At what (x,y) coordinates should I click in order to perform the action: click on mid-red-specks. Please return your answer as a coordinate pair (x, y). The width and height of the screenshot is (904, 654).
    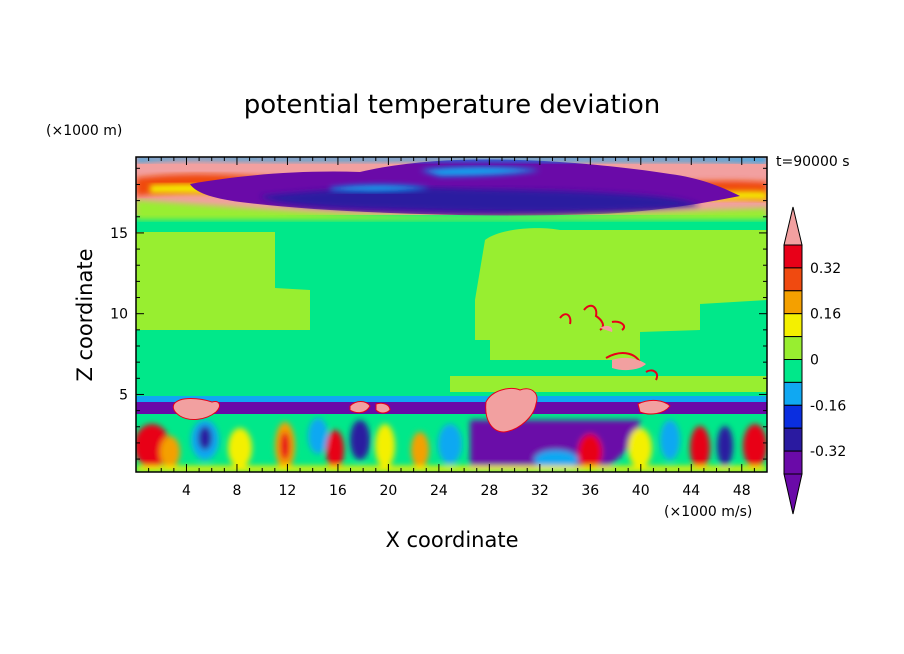
    Looking at the image, I should click on (608, 342).